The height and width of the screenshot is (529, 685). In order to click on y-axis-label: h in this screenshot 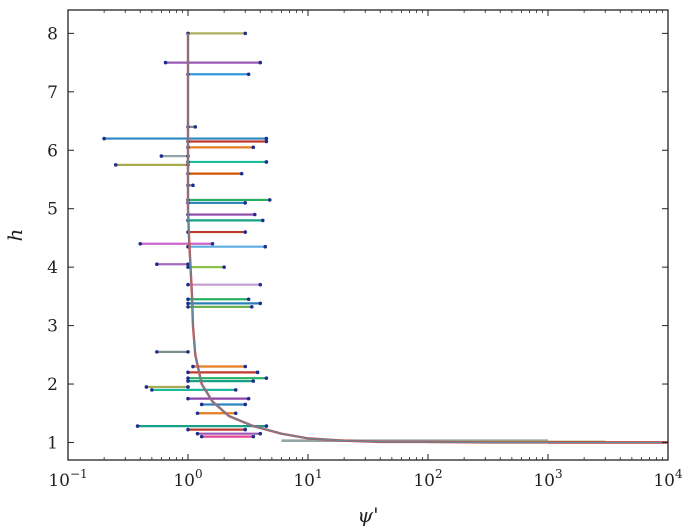, I will do `click(15, 235)`.